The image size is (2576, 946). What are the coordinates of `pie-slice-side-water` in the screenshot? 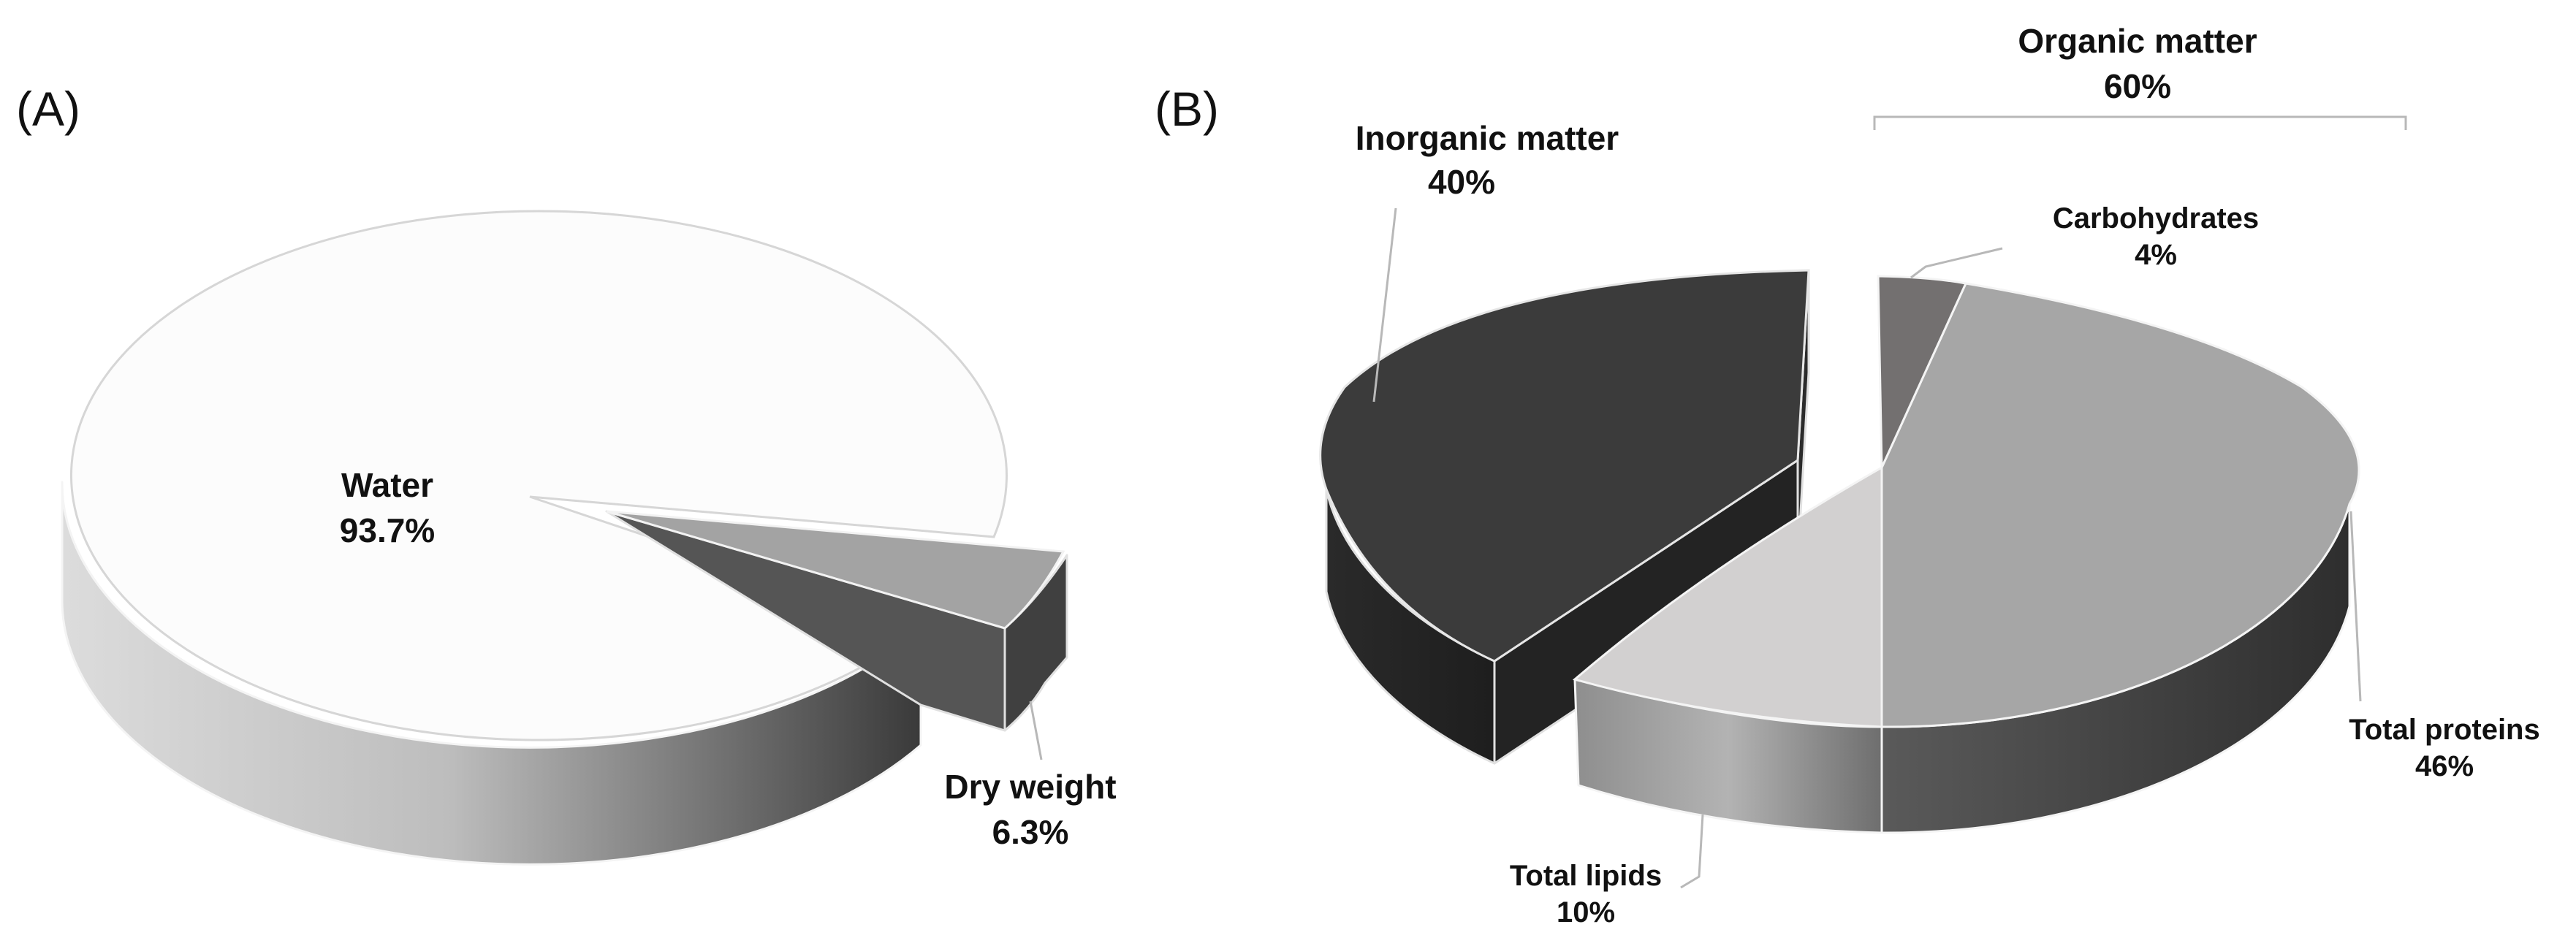 It's located at (492, 673).